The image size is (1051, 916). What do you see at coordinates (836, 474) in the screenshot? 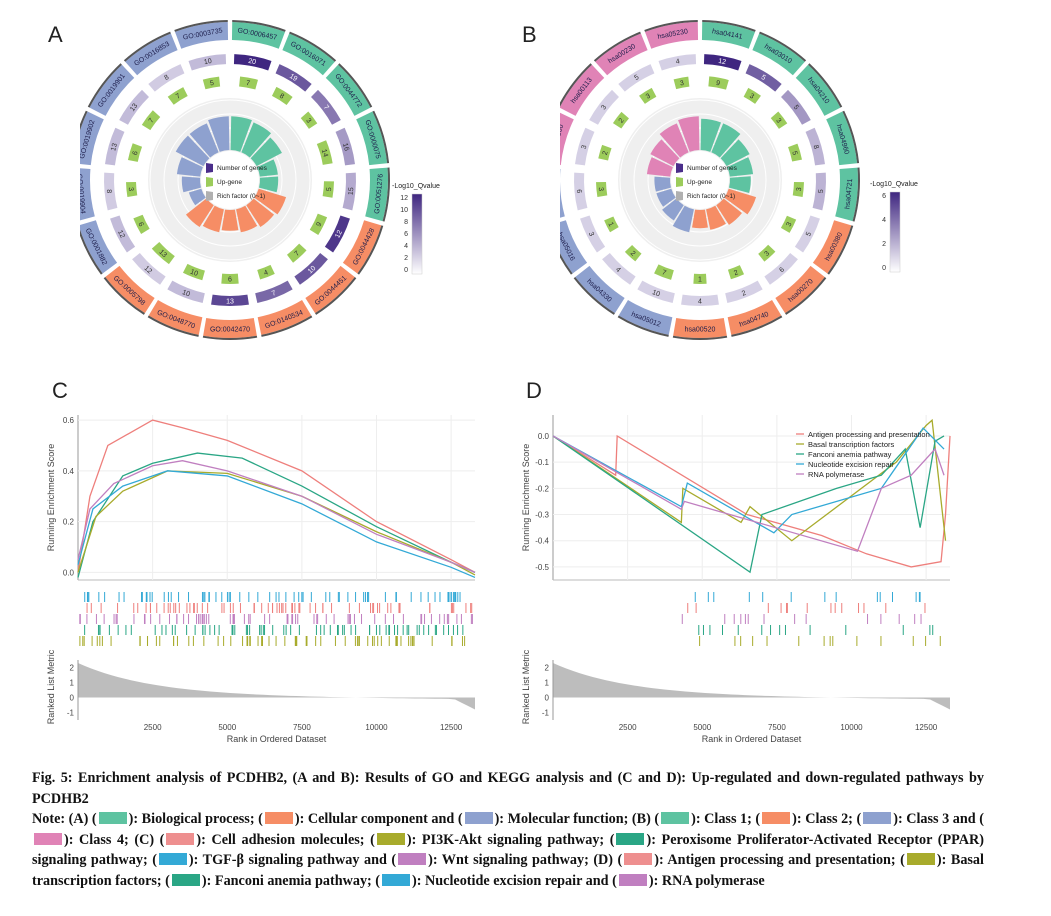
I see `legend-label: RNA polymerase` at bounding box center [836, 474].